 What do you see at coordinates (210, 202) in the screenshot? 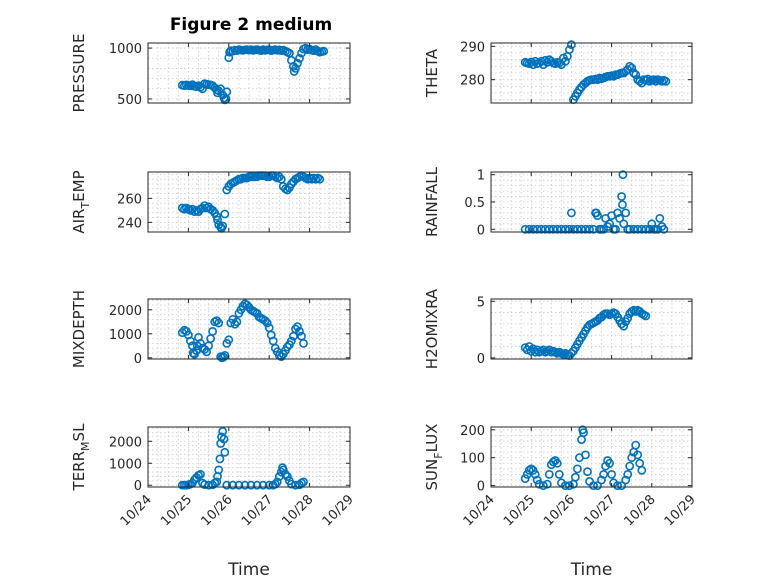
I see `subplot-left-2: 240 260 AIRTEMP` at bounding box center [210, 202].